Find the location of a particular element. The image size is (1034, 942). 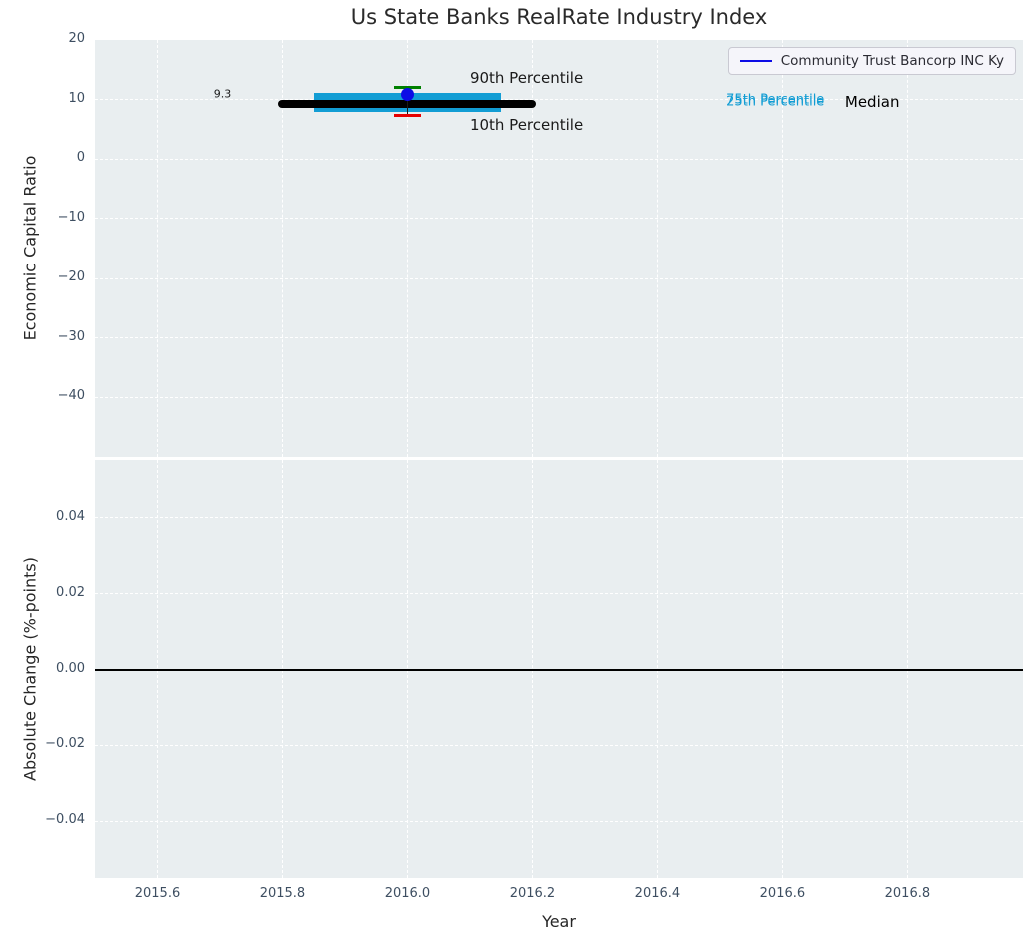

y-tick-label: 0.00 is located at coordinates (70, 668).